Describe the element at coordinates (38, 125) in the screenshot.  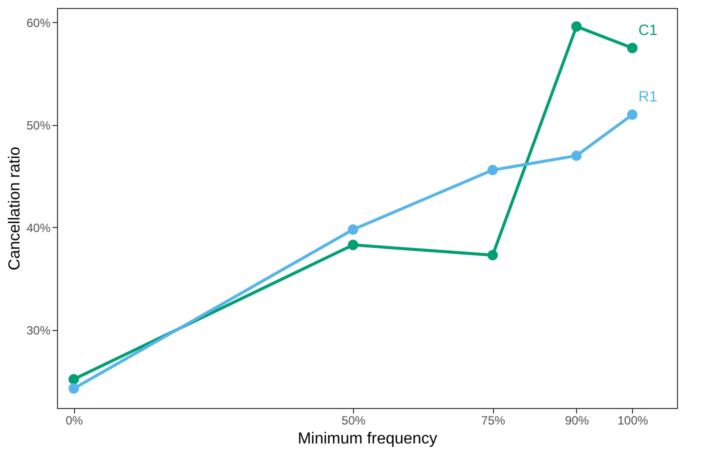
I see `y-tick-label: 50%` at that location.